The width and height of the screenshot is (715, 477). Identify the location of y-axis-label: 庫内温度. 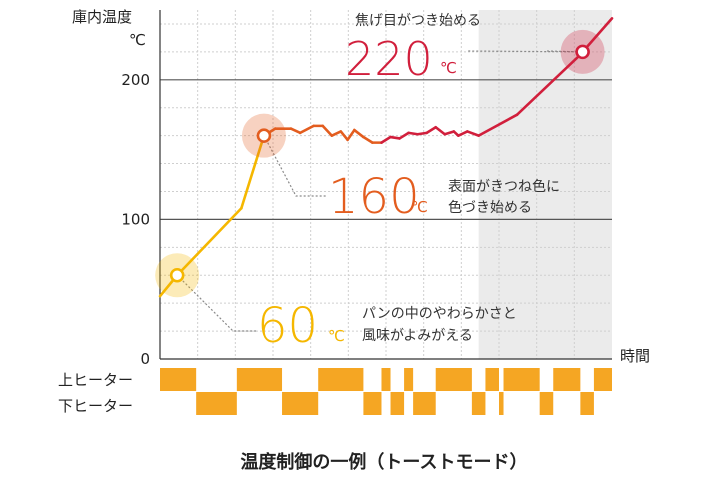
(102, 17).